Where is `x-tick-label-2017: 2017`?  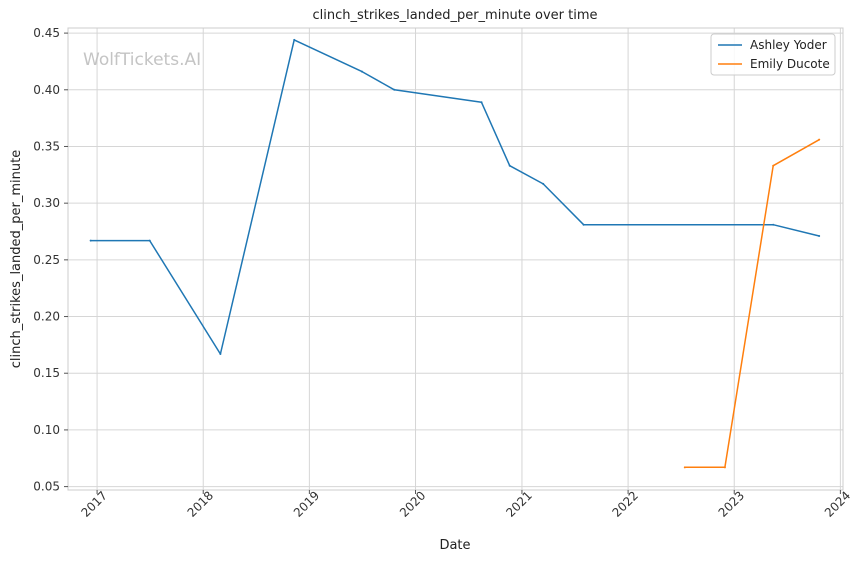
x-tick-label-2017: 2017 is located at coordinates (94, 503).